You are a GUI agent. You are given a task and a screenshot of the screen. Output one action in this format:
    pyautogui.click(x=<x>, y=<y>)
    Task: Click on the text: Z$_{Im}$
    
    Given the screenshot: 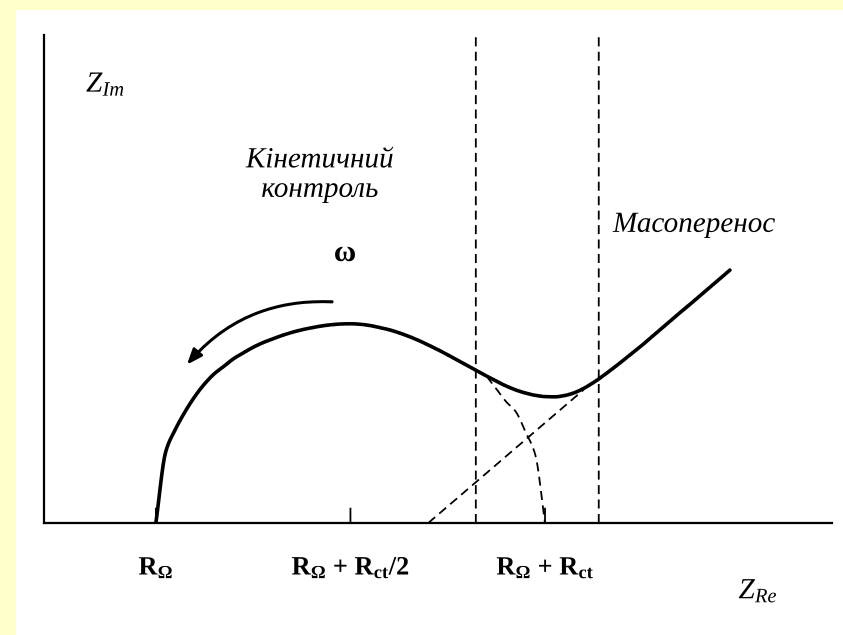 What is the action you would take?
    pyautogui.click(x=105, y=84)
    